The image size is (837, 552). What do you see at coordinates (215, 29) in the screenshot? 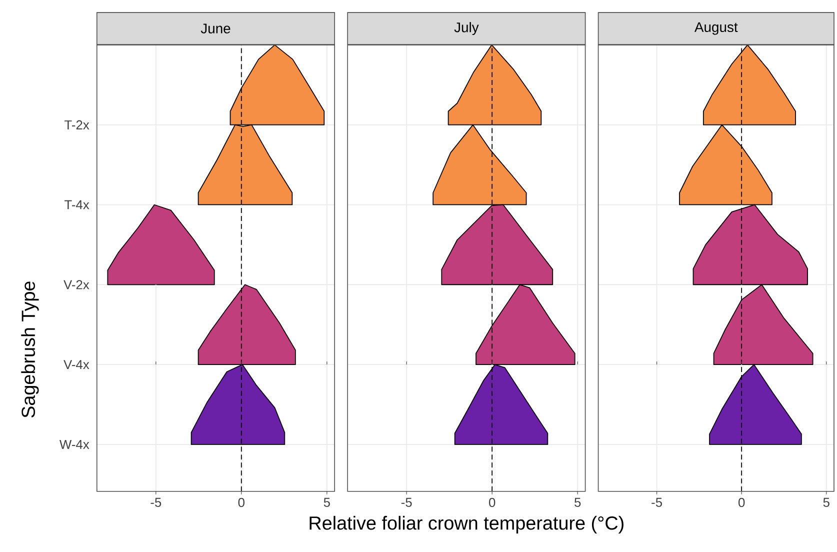
I see `chart-title: June` at bounding box center [215, 29].